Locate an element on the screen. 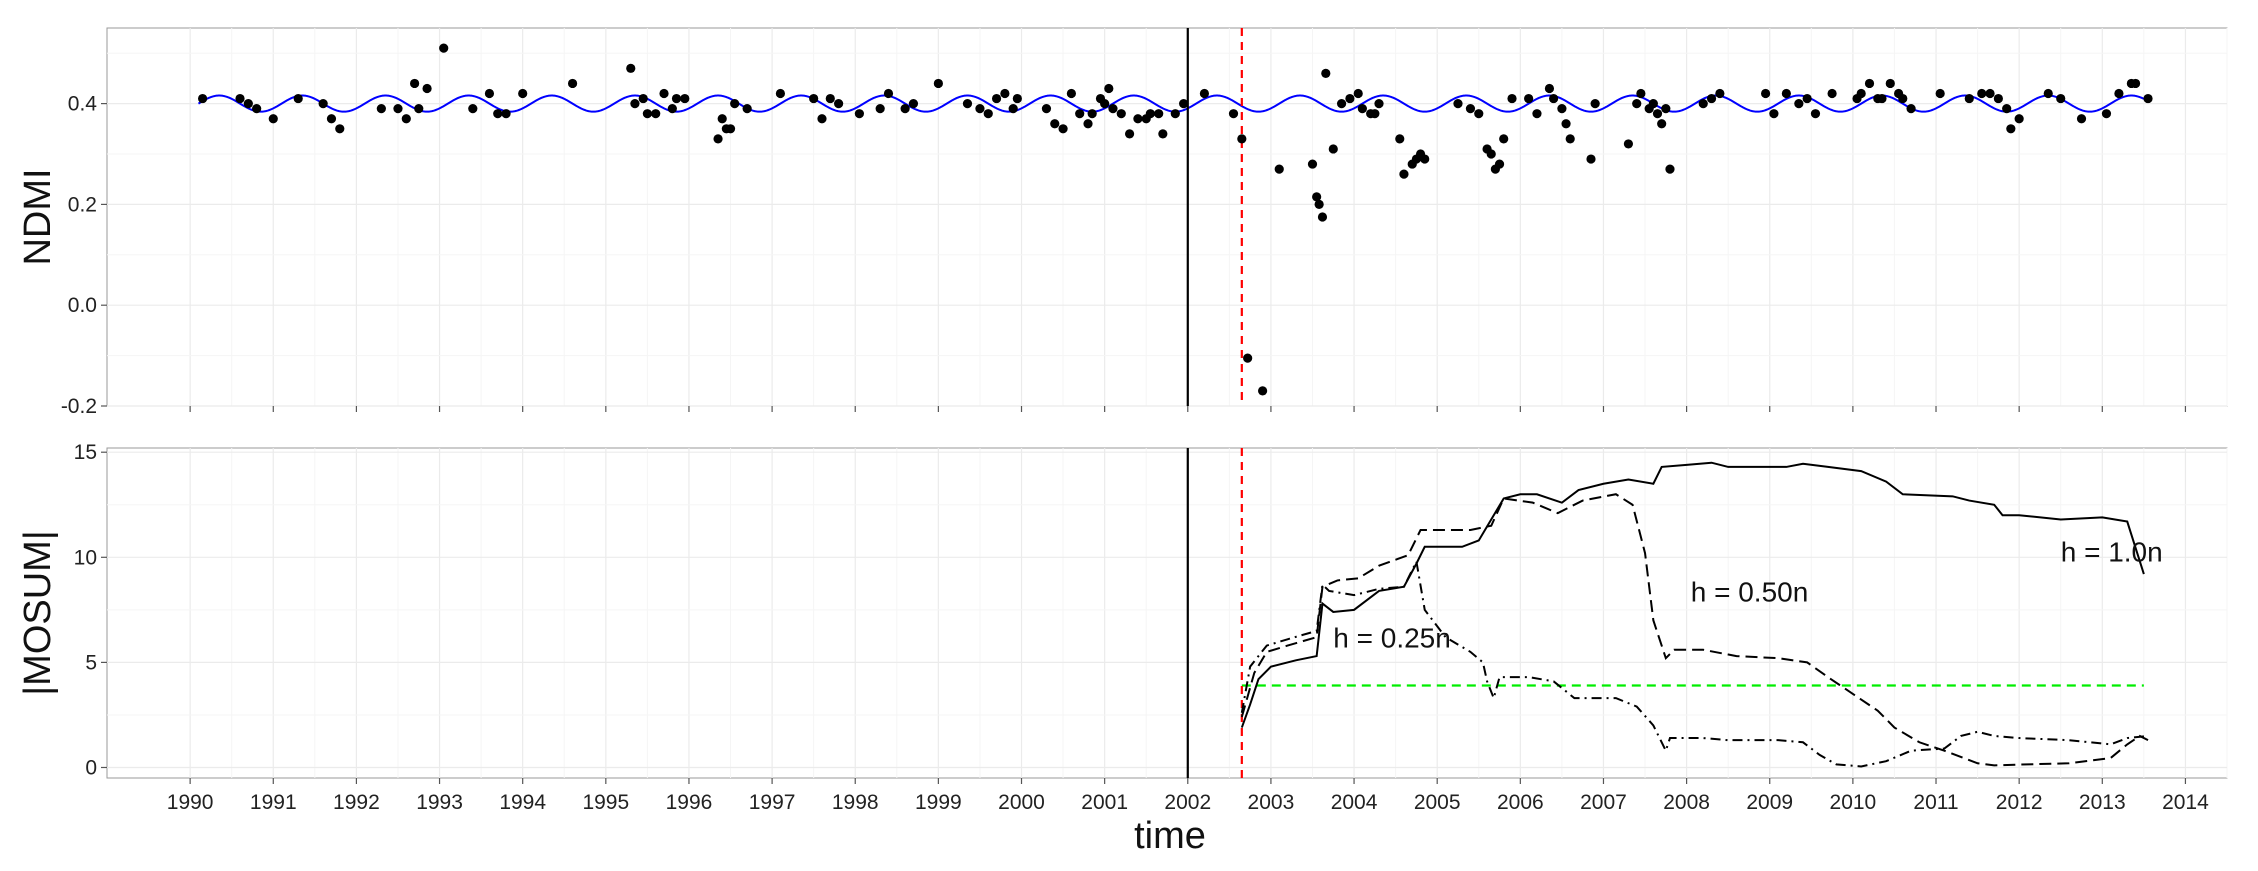 The image size is (2258, 871). x-tick-label: 2003 is located at coordinates (1271, 802).